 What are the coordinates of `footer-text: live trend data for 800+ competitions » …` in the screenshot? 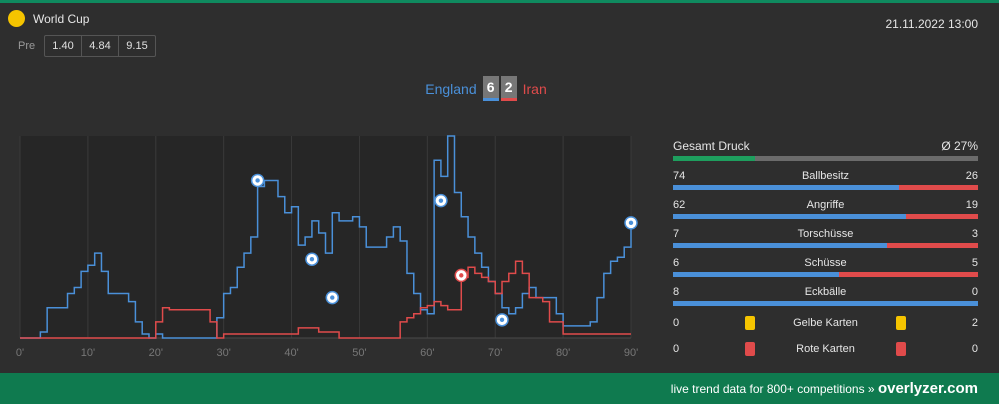 It's located at (824, 388).